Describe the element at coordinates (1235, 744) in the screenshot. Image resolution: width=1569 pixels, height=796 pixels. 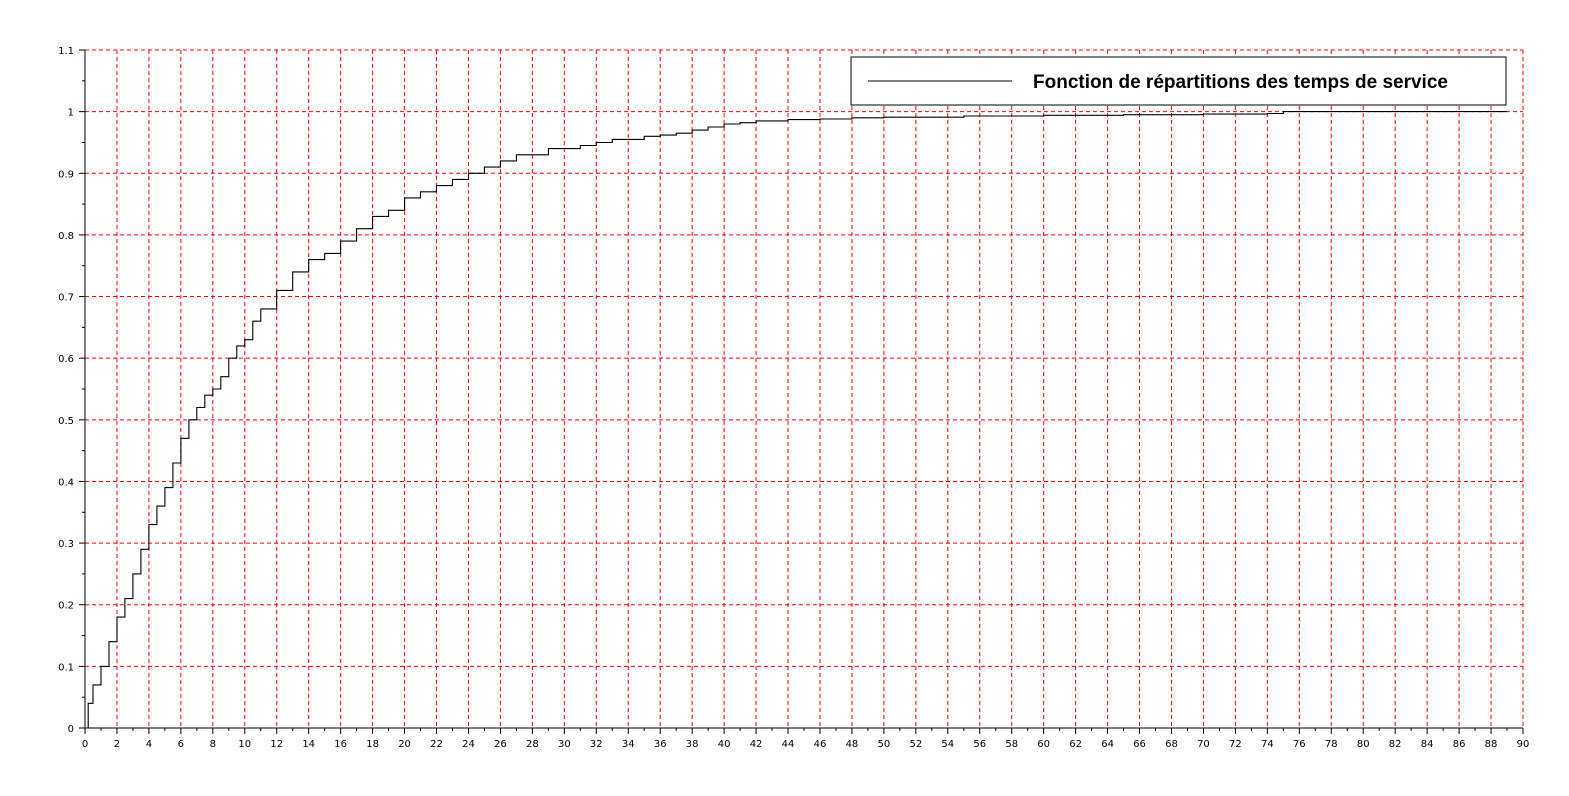
I see `x-tick-label: 72` at that location.